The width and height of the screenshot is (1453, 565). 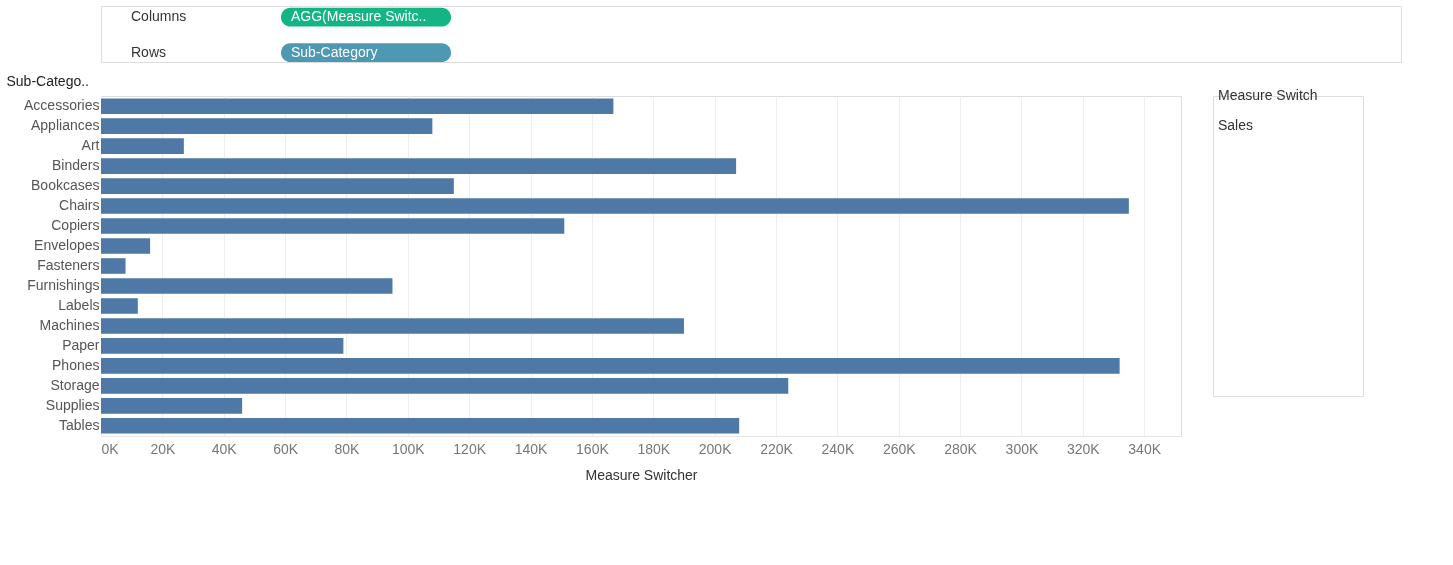 I want to click on x-tick-label: 80K, so click(x=347, y=448).